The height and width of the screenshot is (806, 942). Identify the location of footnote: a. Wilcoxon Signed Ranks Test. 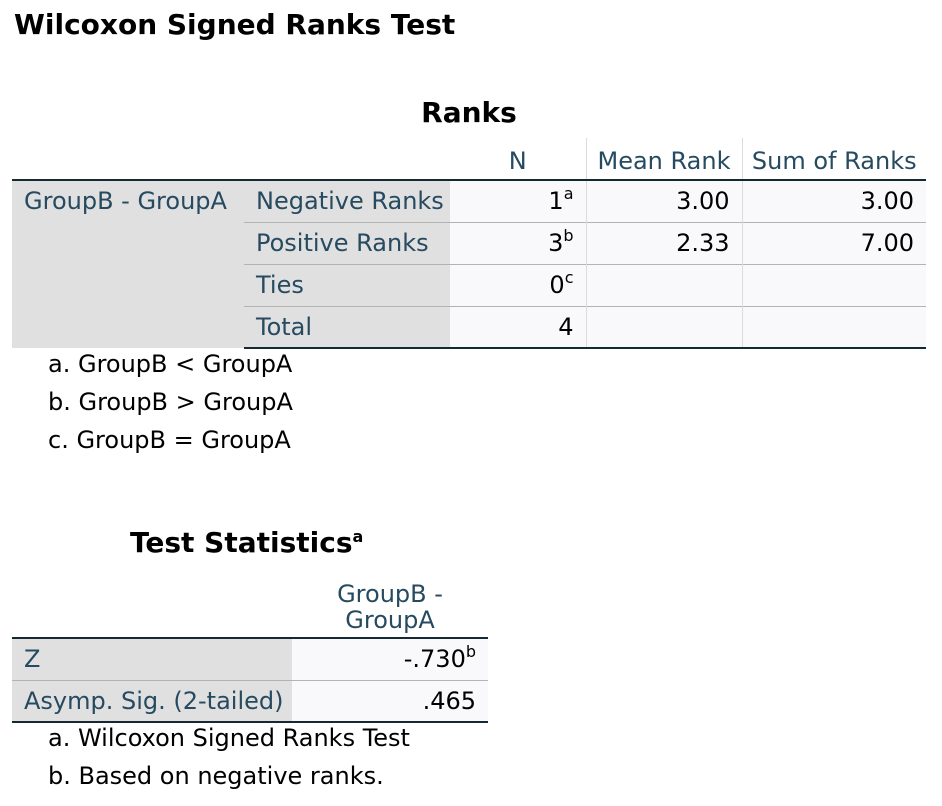
(229, 738).